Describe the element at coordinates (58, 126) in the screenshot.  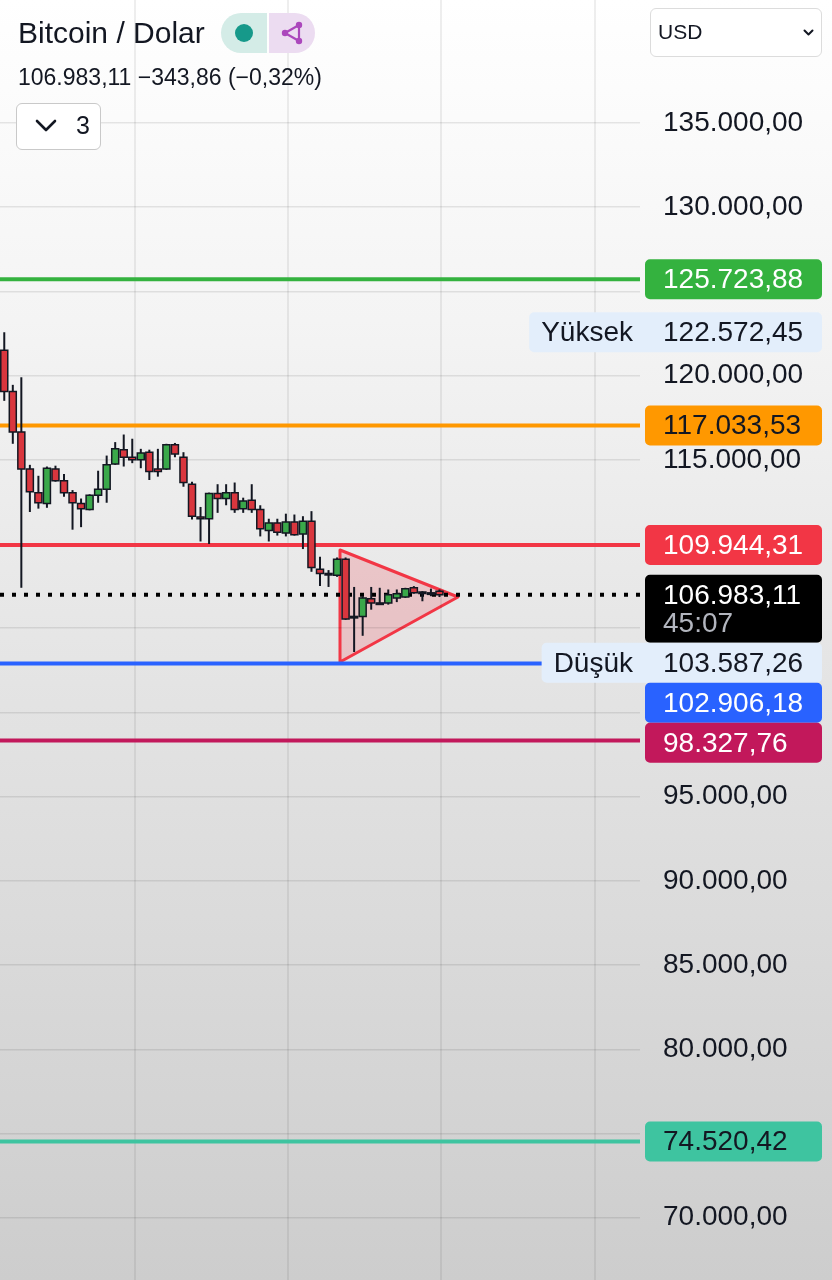
I see `expand-button` at that location.